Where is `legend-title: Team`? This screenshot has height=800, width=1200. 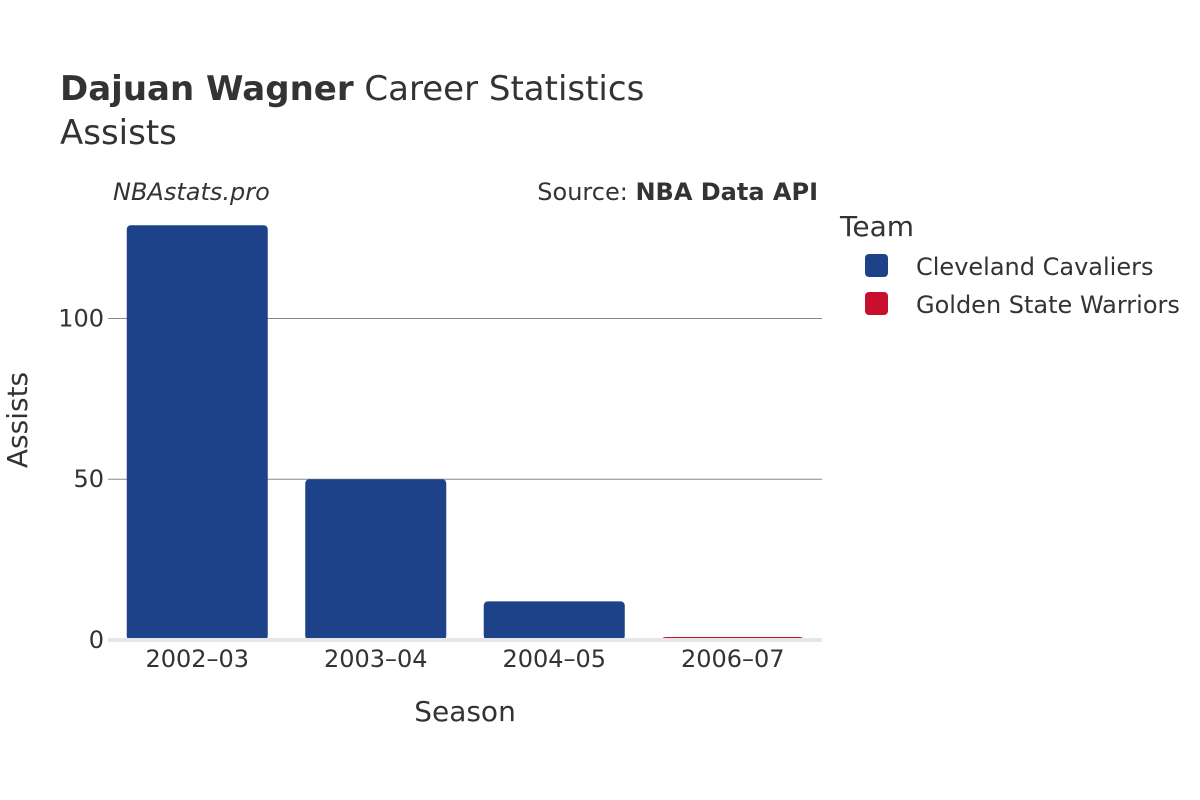 legend-title: Team is located at coordinates (876, 226).